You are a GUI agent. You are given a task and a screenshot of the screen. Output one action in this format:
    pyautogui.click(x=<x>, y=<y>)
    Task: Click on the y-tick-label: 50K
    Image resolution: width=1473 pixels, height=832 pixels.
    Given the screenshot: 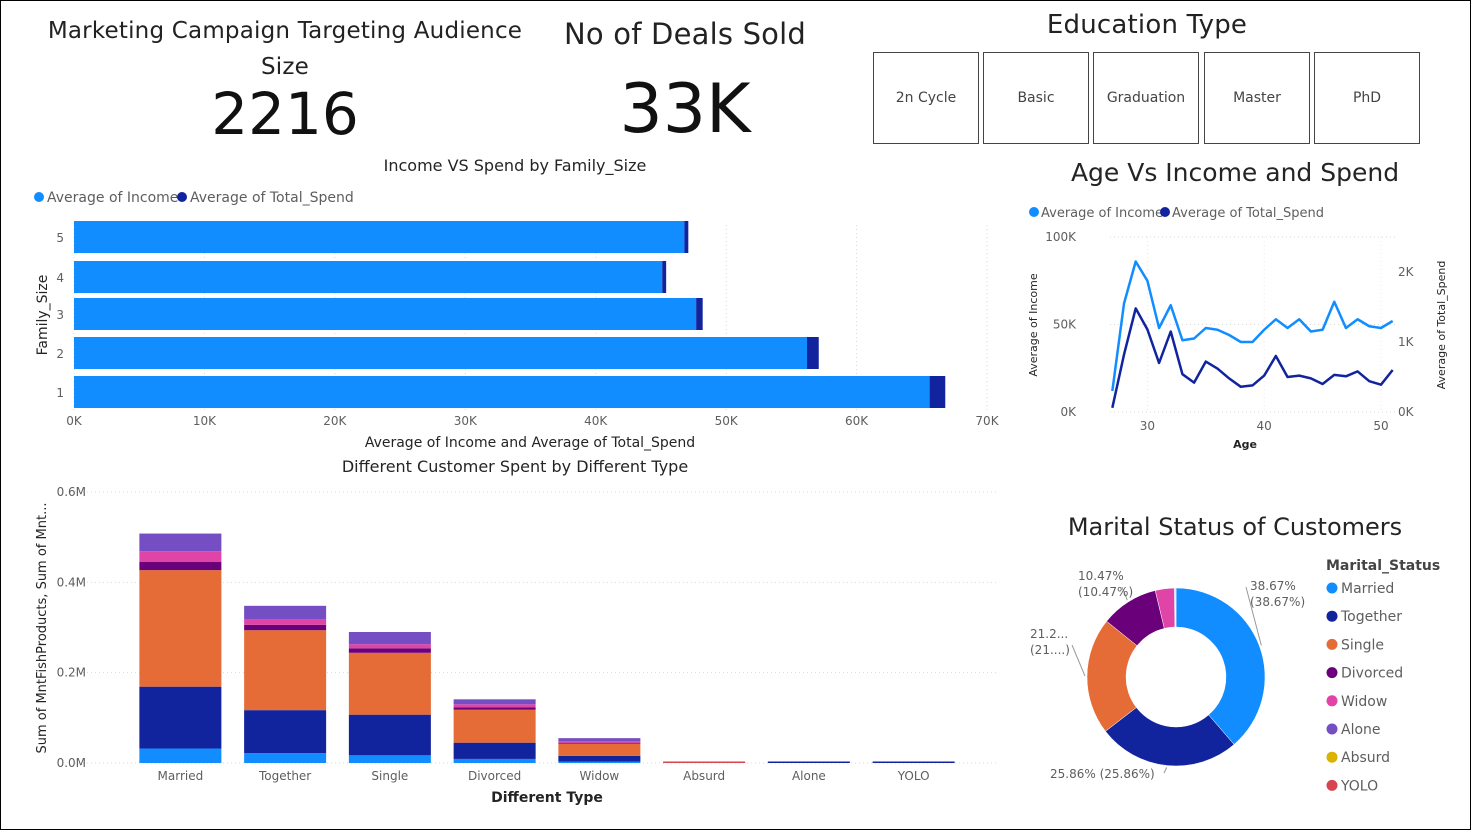 What is the action you would take?
    pyautogui.click(x=1065, y=325)
    